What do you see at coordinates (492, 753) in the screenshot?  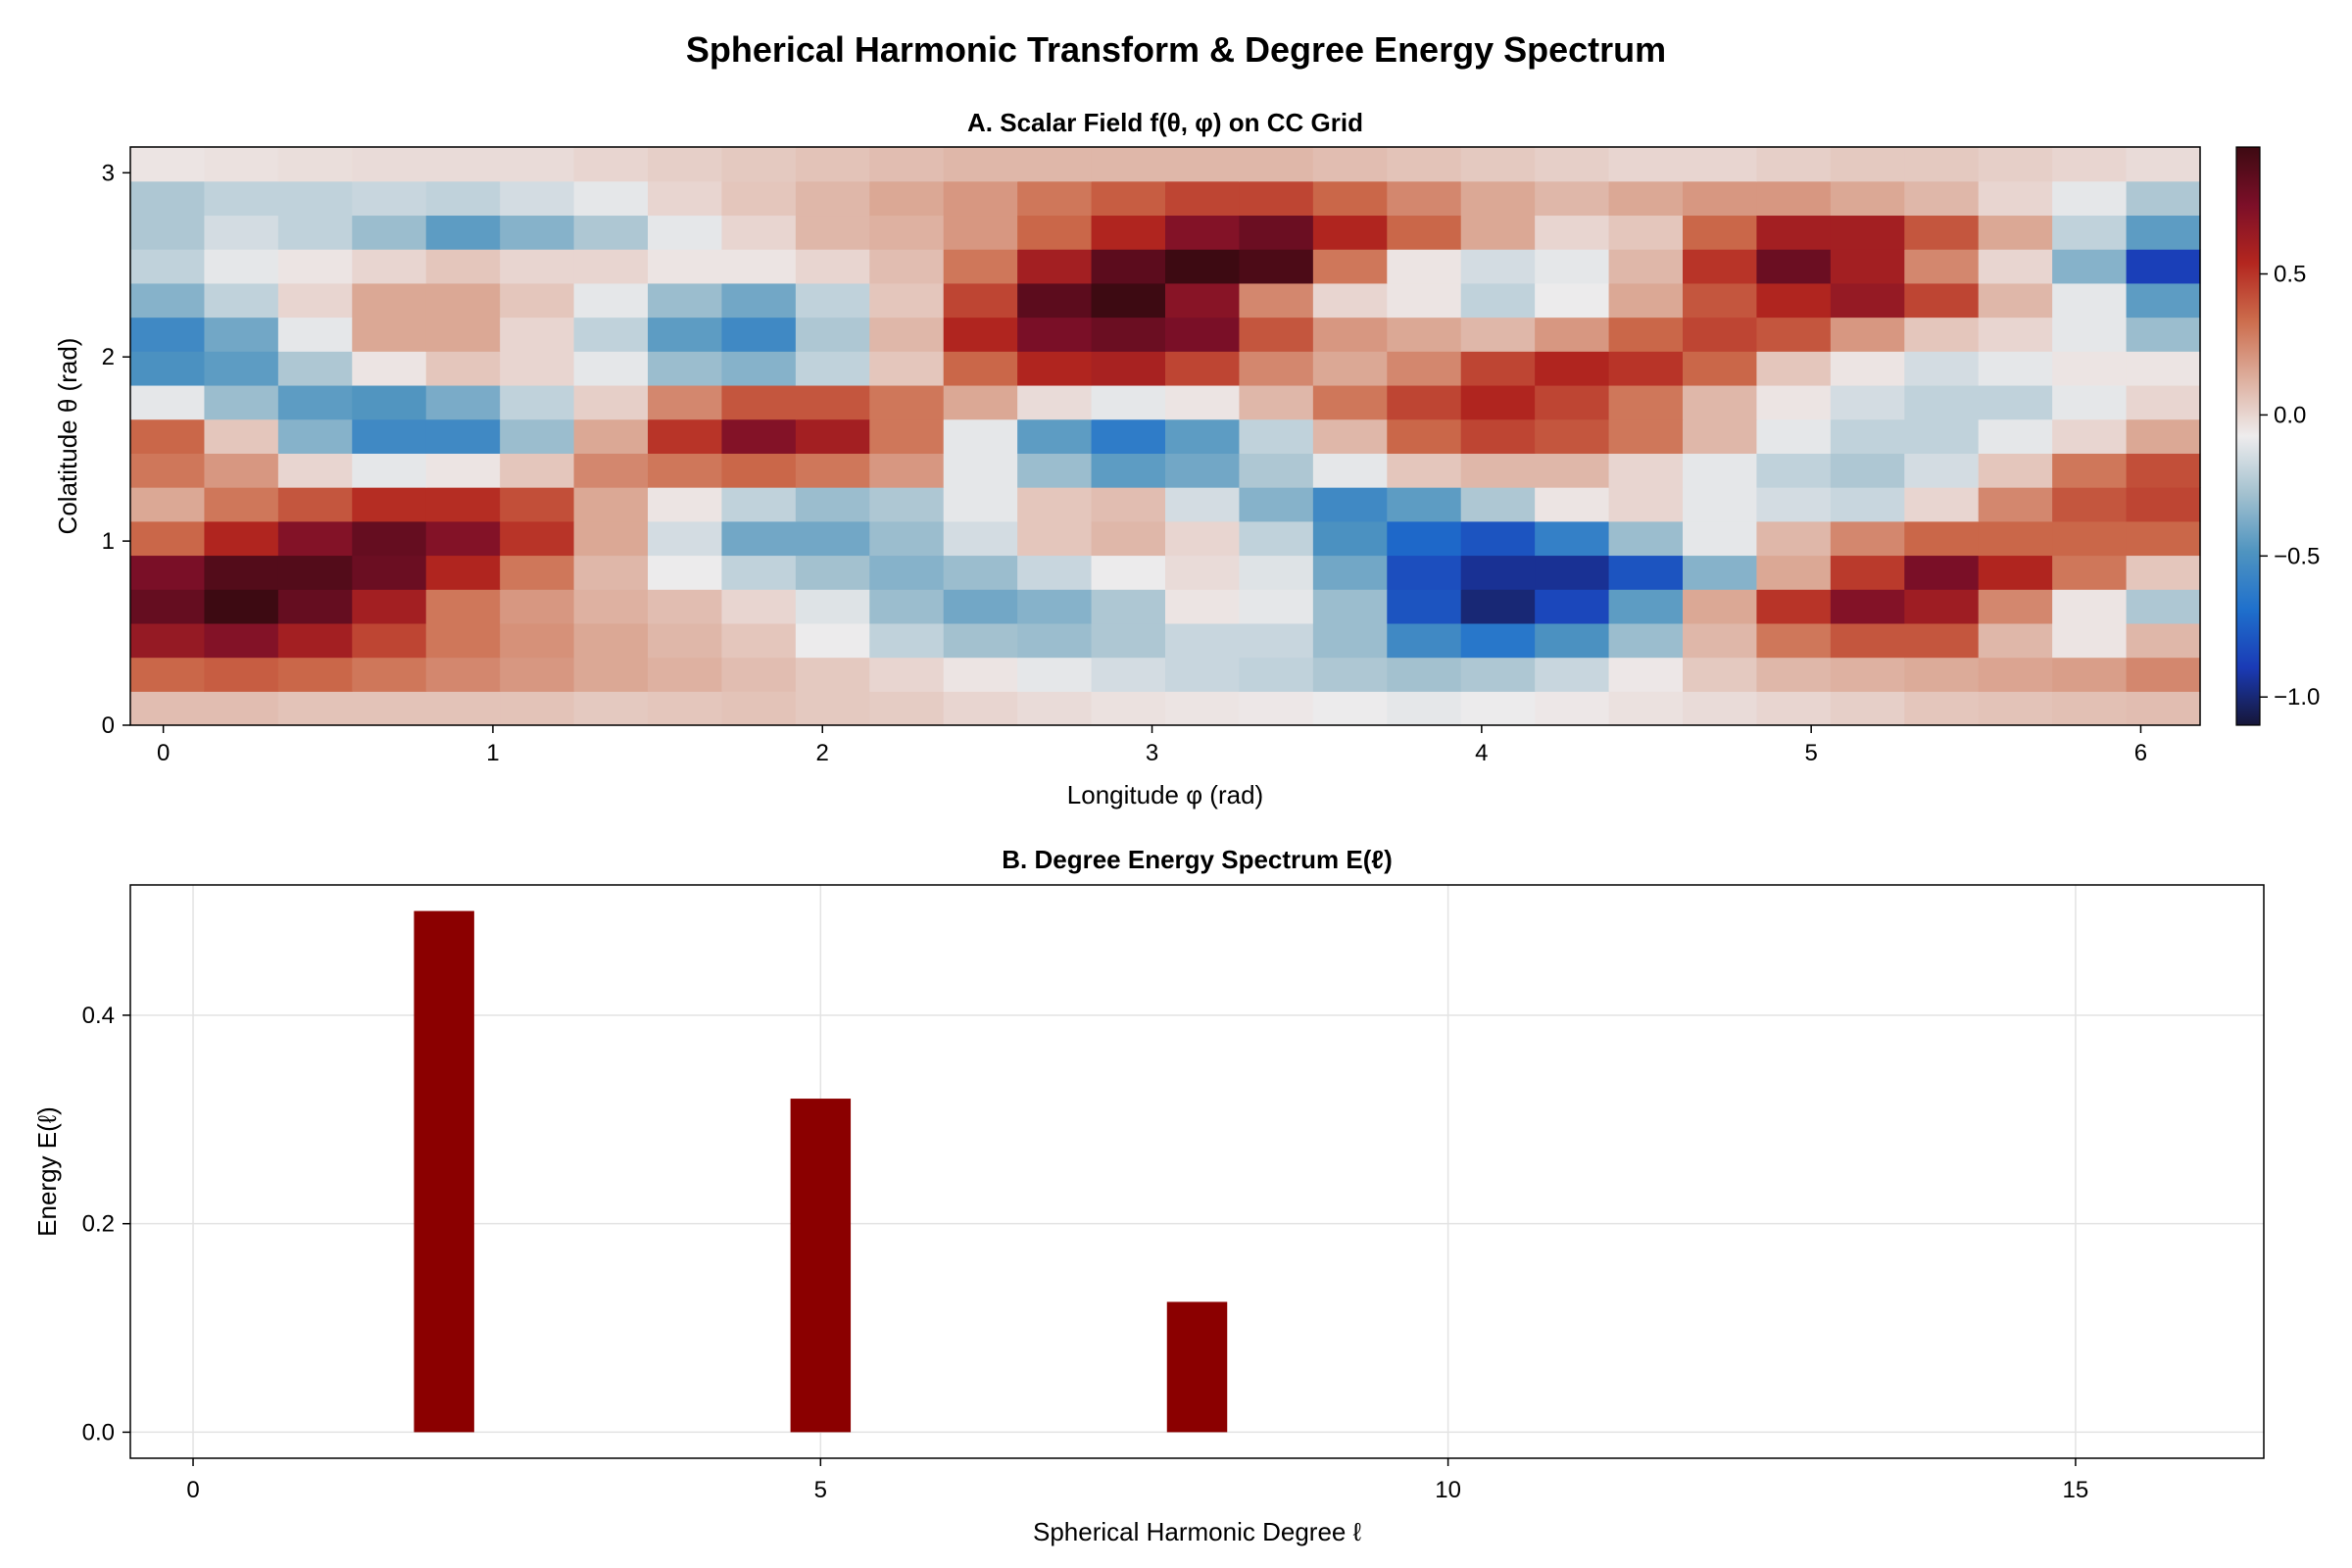 I see `x-tick-label: 1` at bounding box center [492, 753].